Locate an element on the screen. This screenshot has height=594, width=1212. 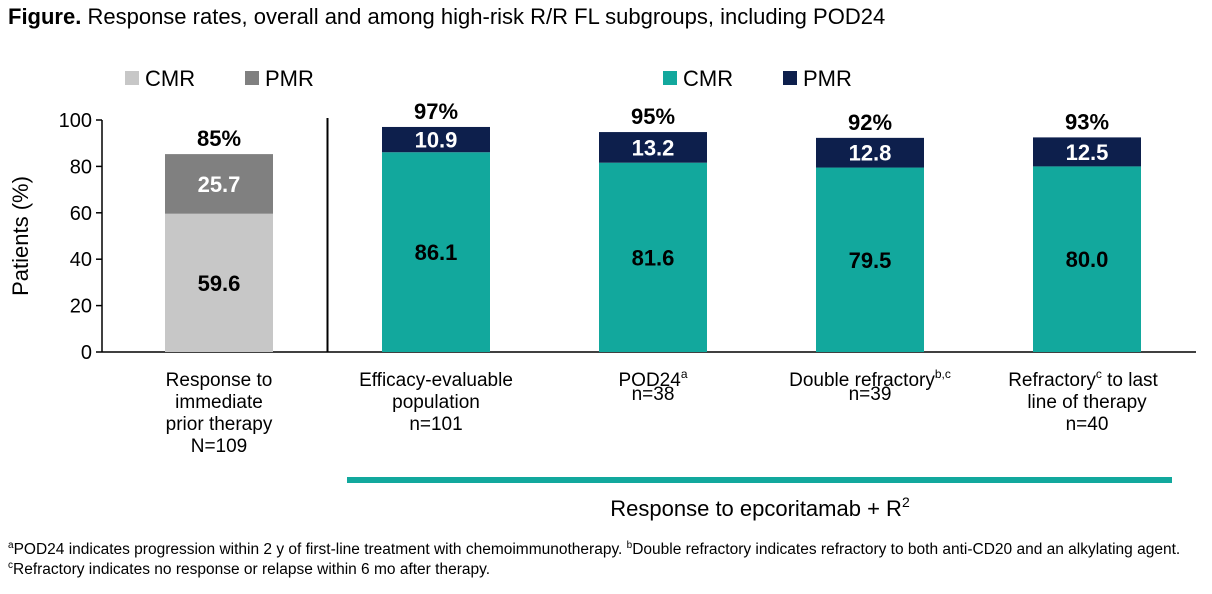
y-tick-label-2: 40 is located at coordinates (81, 260).